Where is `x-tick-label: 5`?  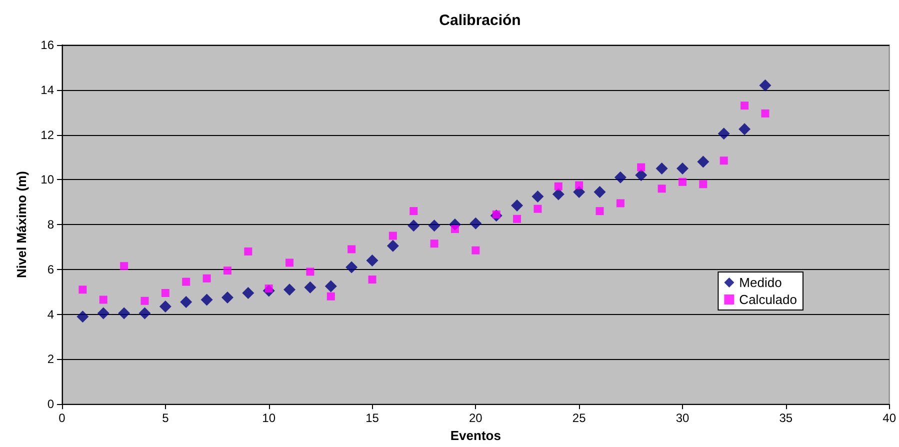 x-tick-label: 5 is located at coordinates (166, 418).